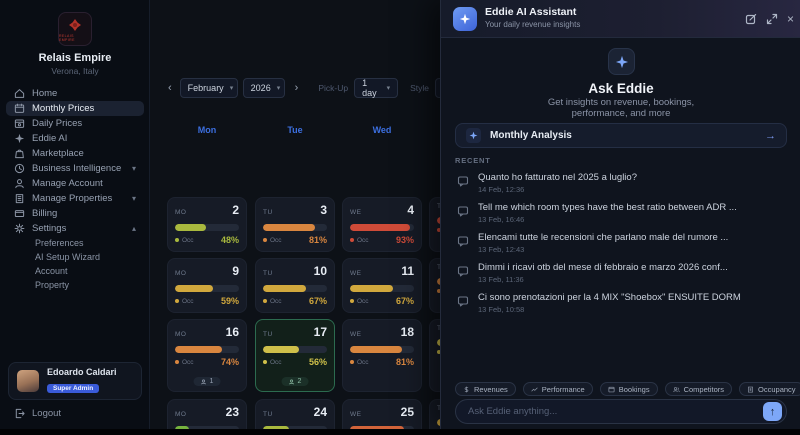 The image size is (800, 435). What do you see at coordinates (75, 381) in the screenshot?
I see `user-card: Edoardo Caldari Super Admin` at bounding box center [75, 381].